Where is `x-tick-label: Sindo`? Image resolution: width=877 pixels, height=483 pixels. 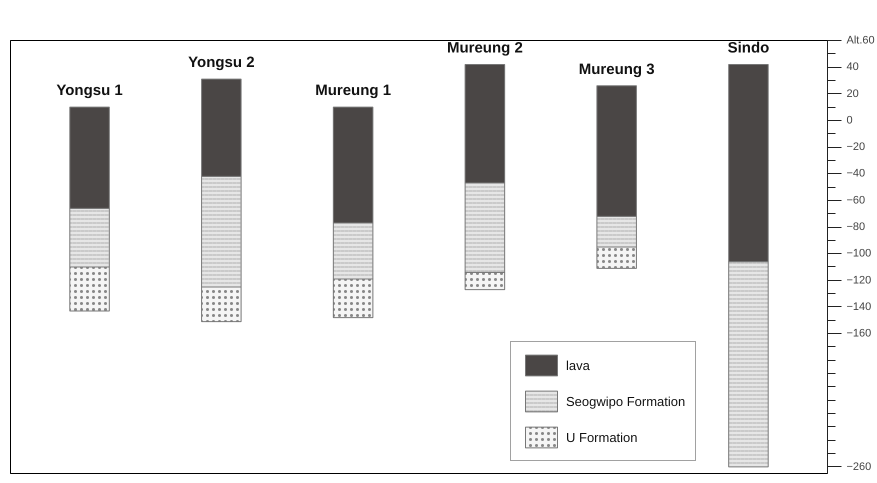
x-tick-label: Sindo is located at coordinates (749, 47).